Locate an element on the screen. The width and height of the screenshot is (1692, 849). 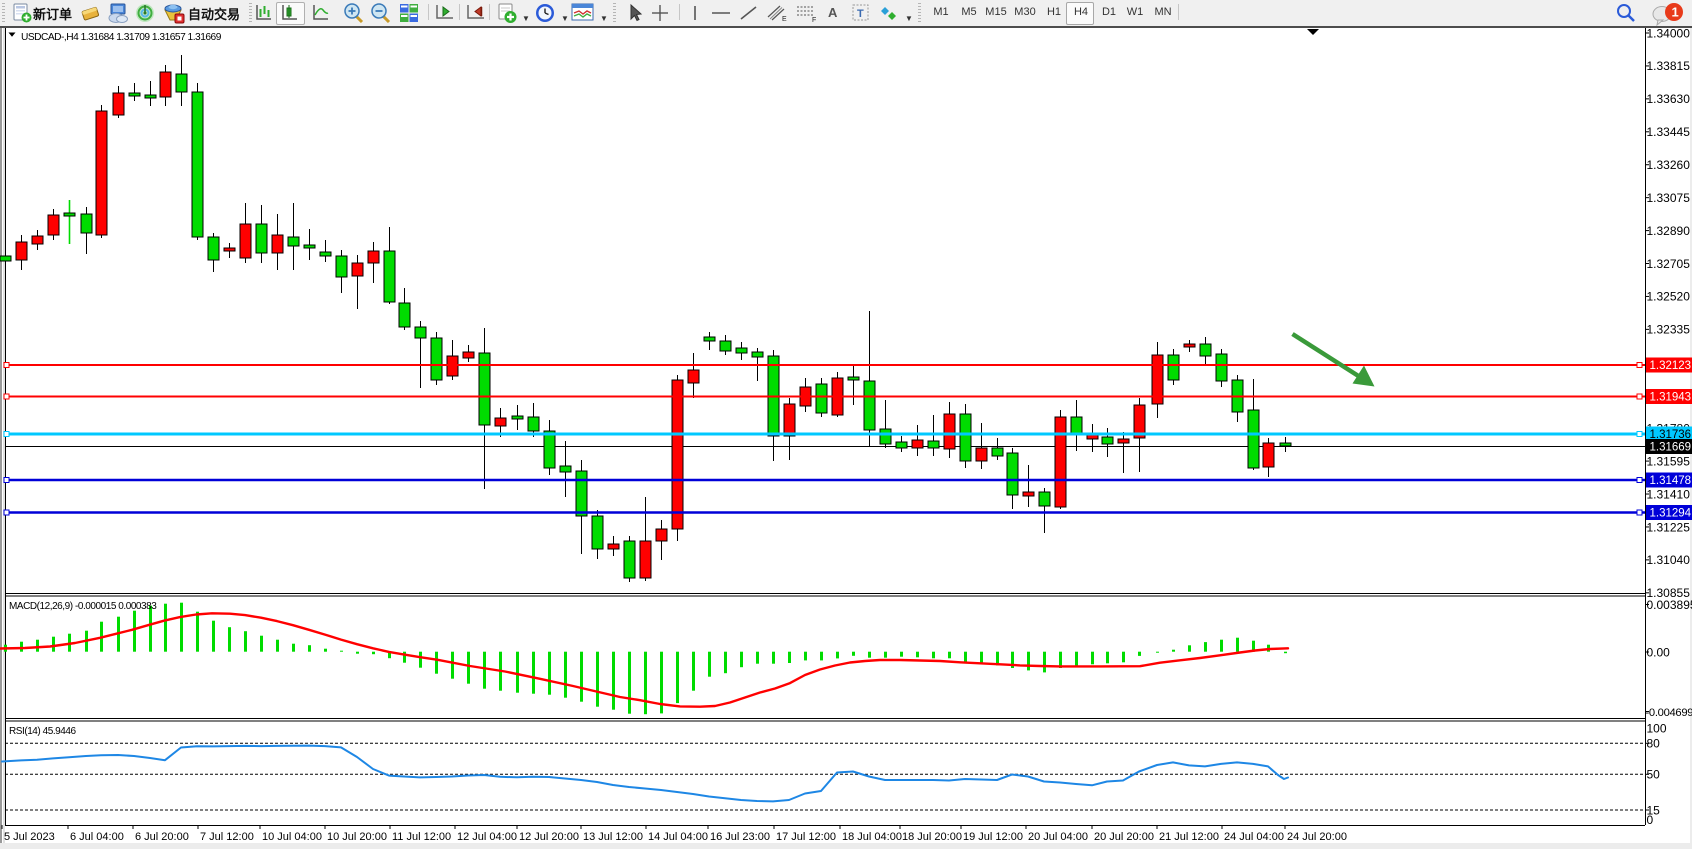
svg-text: 1.32520 is located at coordinates (1669, 297).